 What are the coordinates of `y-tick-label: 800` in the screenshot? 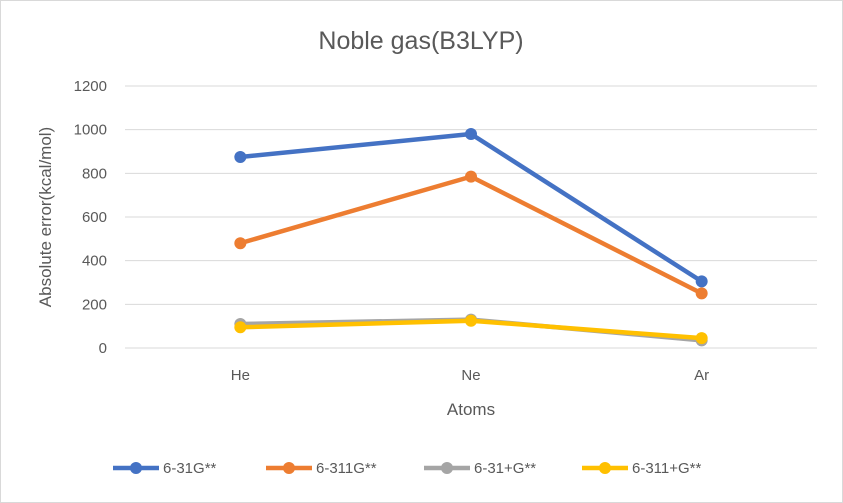 It's located at (94, 173).